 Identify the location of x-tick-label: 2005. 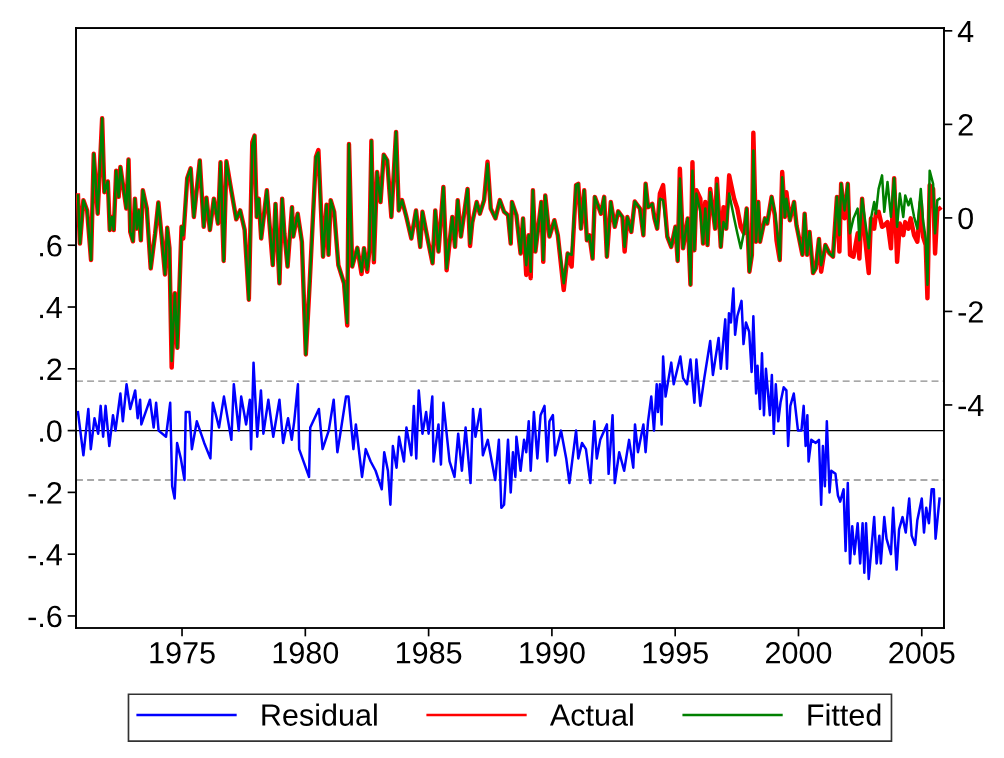
(922, 653).